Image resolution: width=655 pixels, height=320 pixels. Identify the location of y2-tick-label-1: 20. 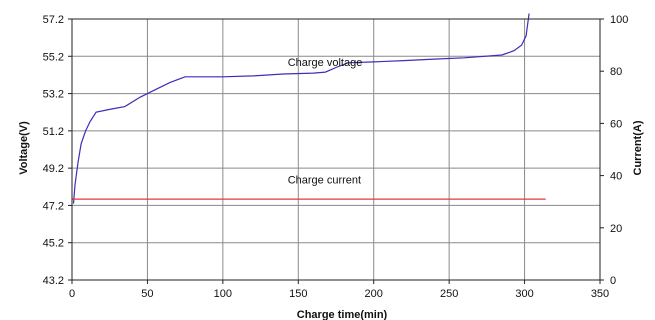
(616, 229).